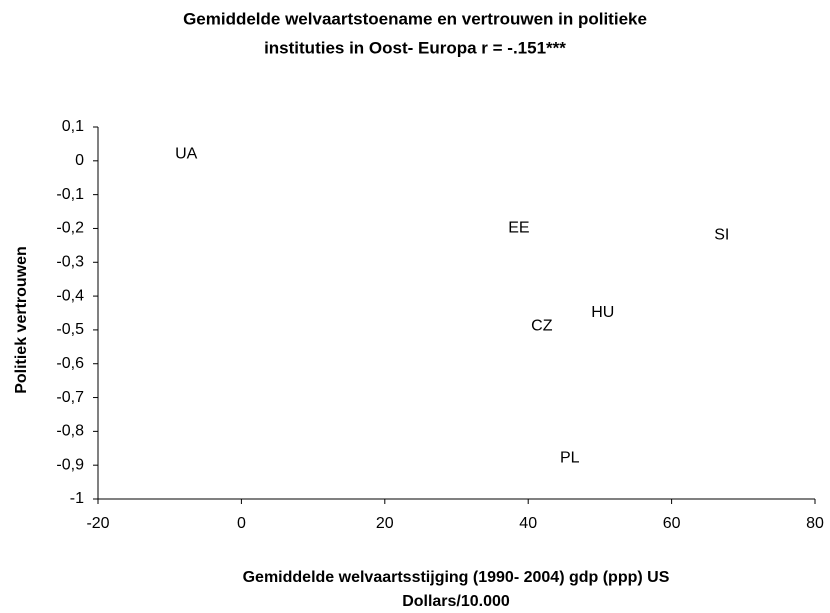  I want to click on y-tick-label: -0,6, so click(70, 363).